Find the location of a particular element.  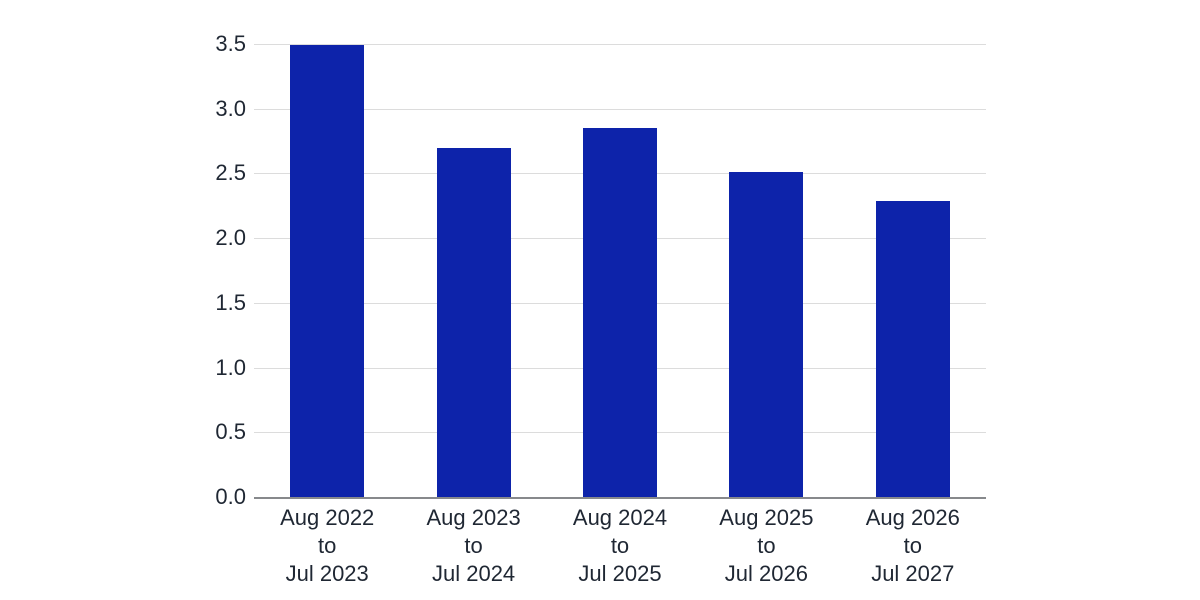

bar-aug-2025-to-jul-2026 is located at coordinates (766, 334).